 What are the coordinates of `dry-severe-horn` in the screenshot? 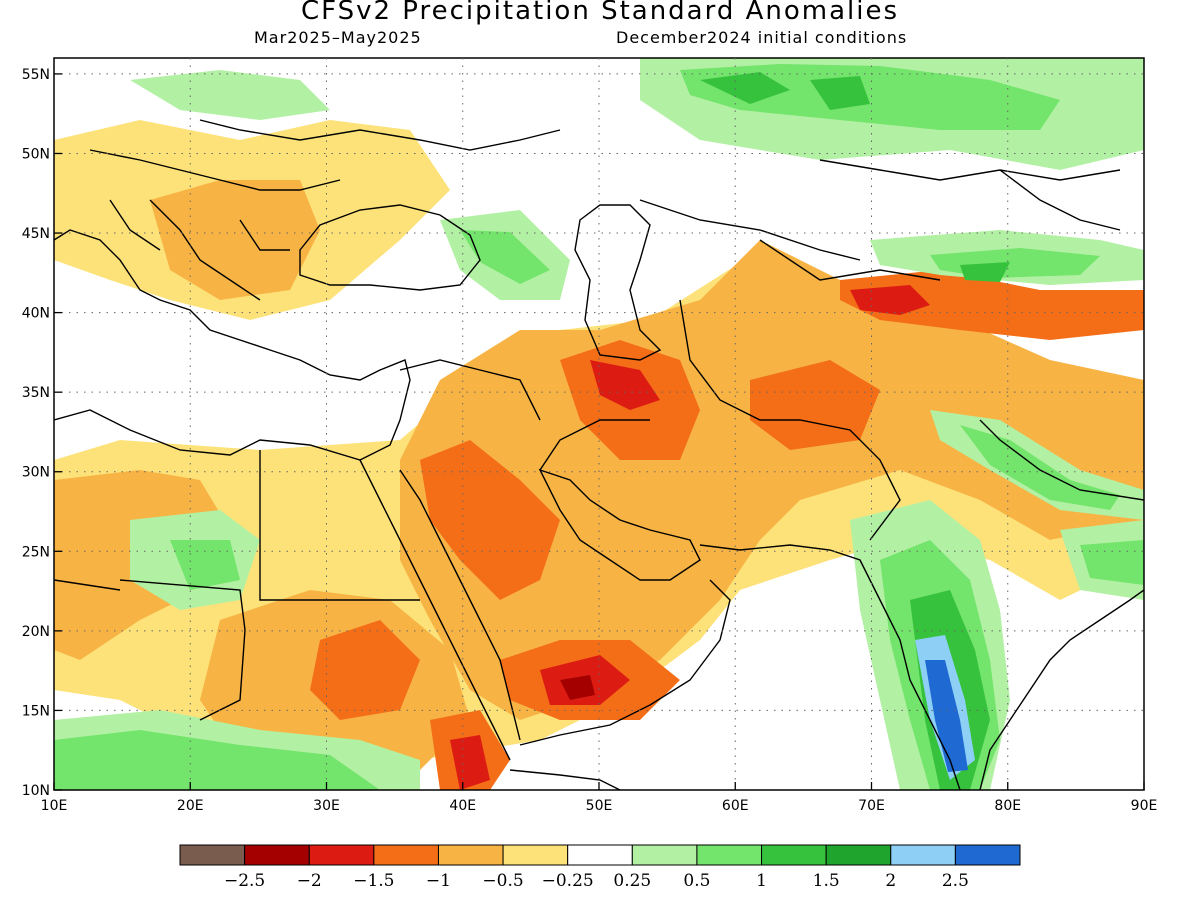 It's located at (470, 762).